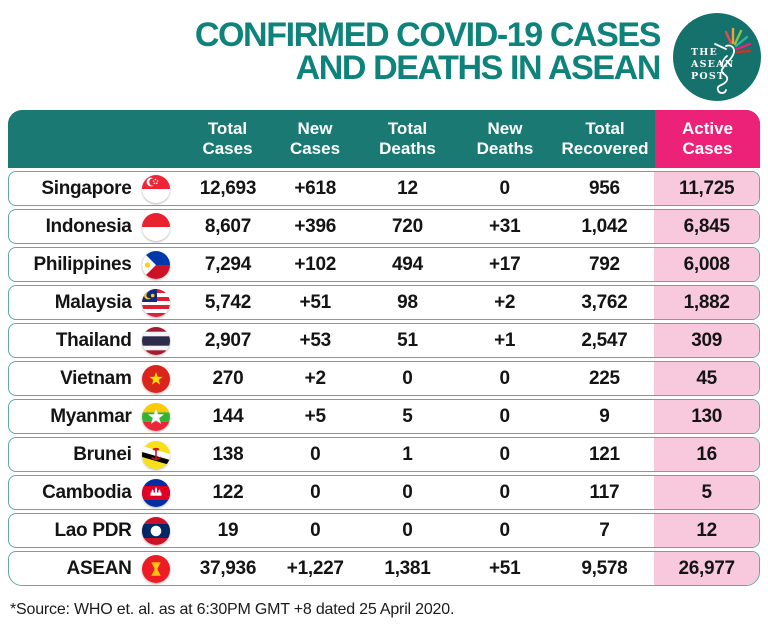 The width and height of the screenshot is (768, 633). What do you see at coordinates (407, 226) in the screenshot?
I see `cell-total-deaths: 720` at bounding box center [407, 226].